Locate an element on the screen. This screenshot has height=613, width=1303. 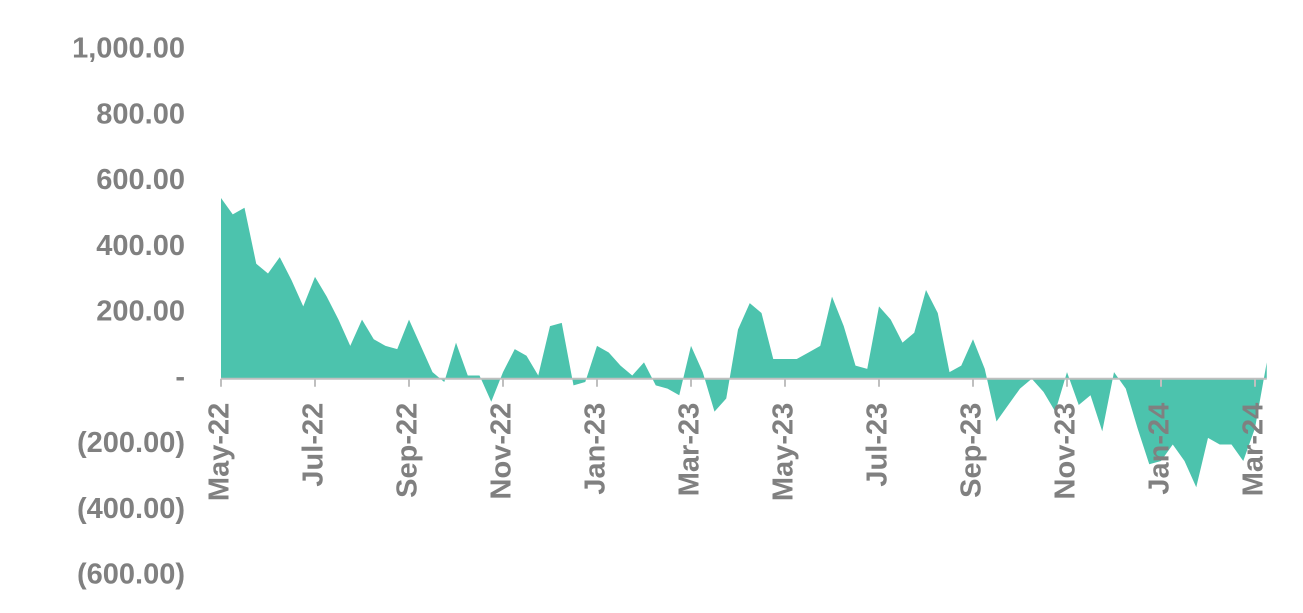
x-tick-label: Jul-23 is located at coordinates (878, 445).